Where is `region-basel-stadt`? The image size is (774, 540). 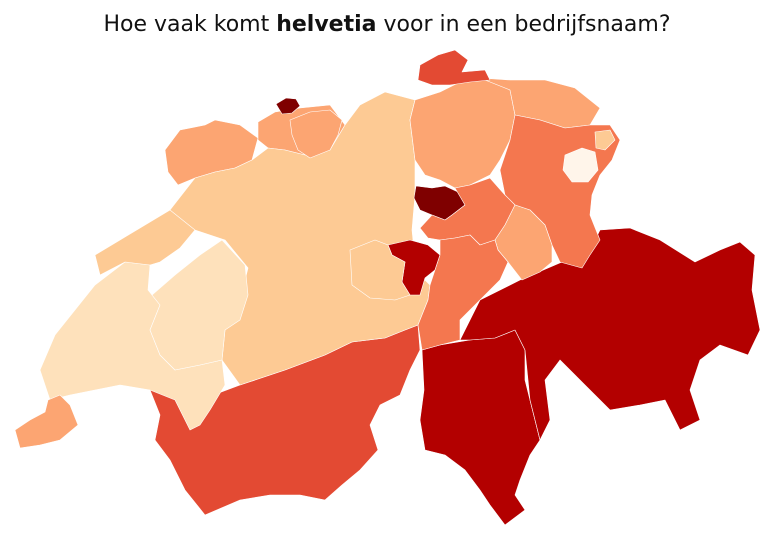 region-basel-stadt is located at coordinates (288, 106).